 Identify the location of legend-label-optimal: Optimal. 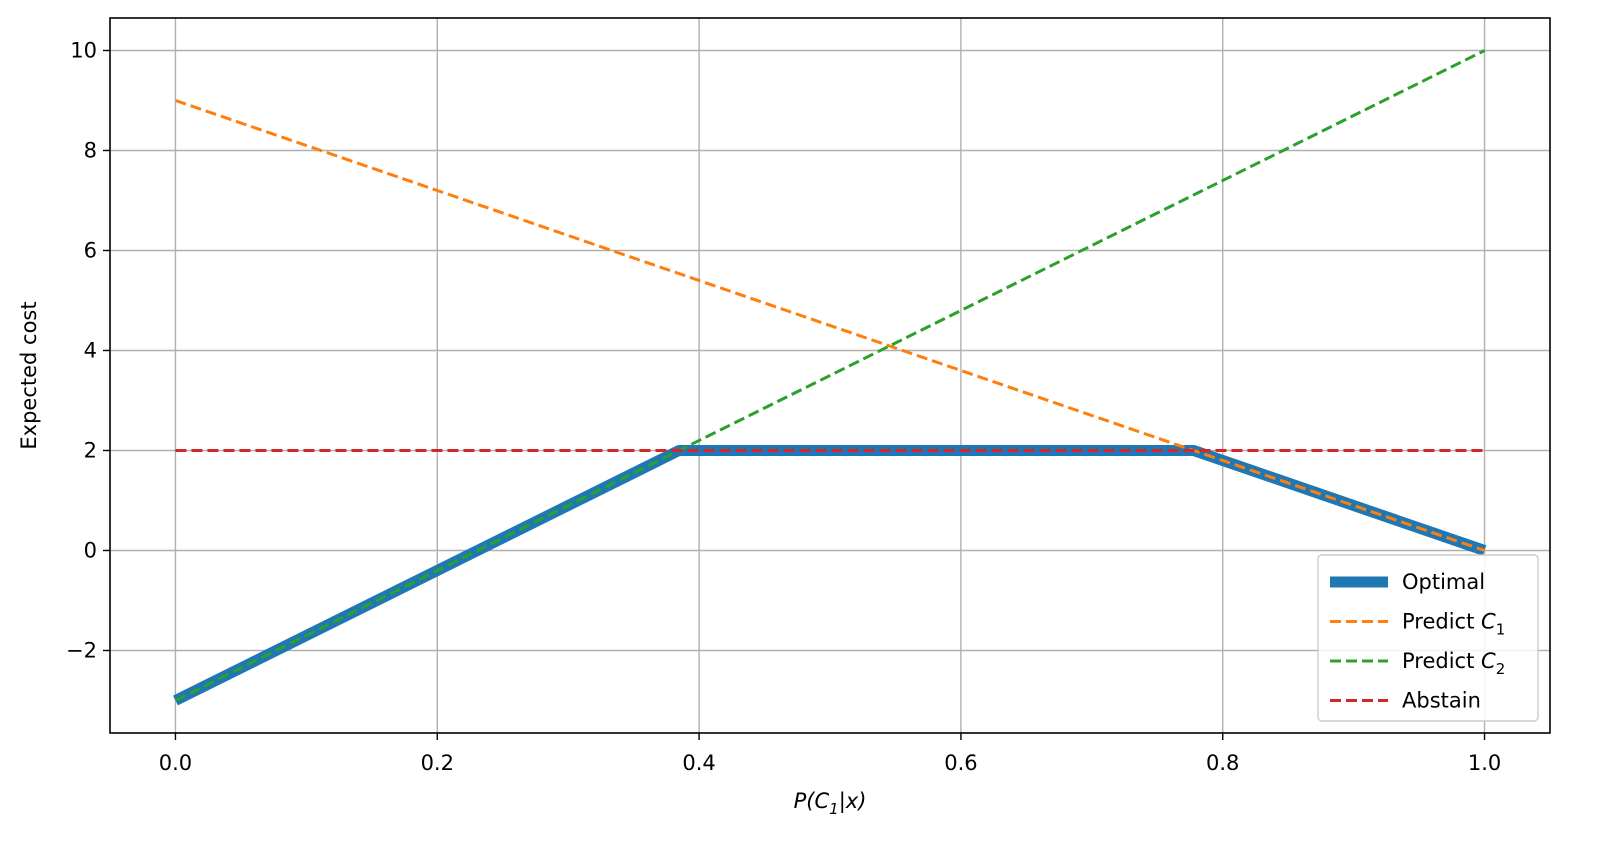
(1443, 582).